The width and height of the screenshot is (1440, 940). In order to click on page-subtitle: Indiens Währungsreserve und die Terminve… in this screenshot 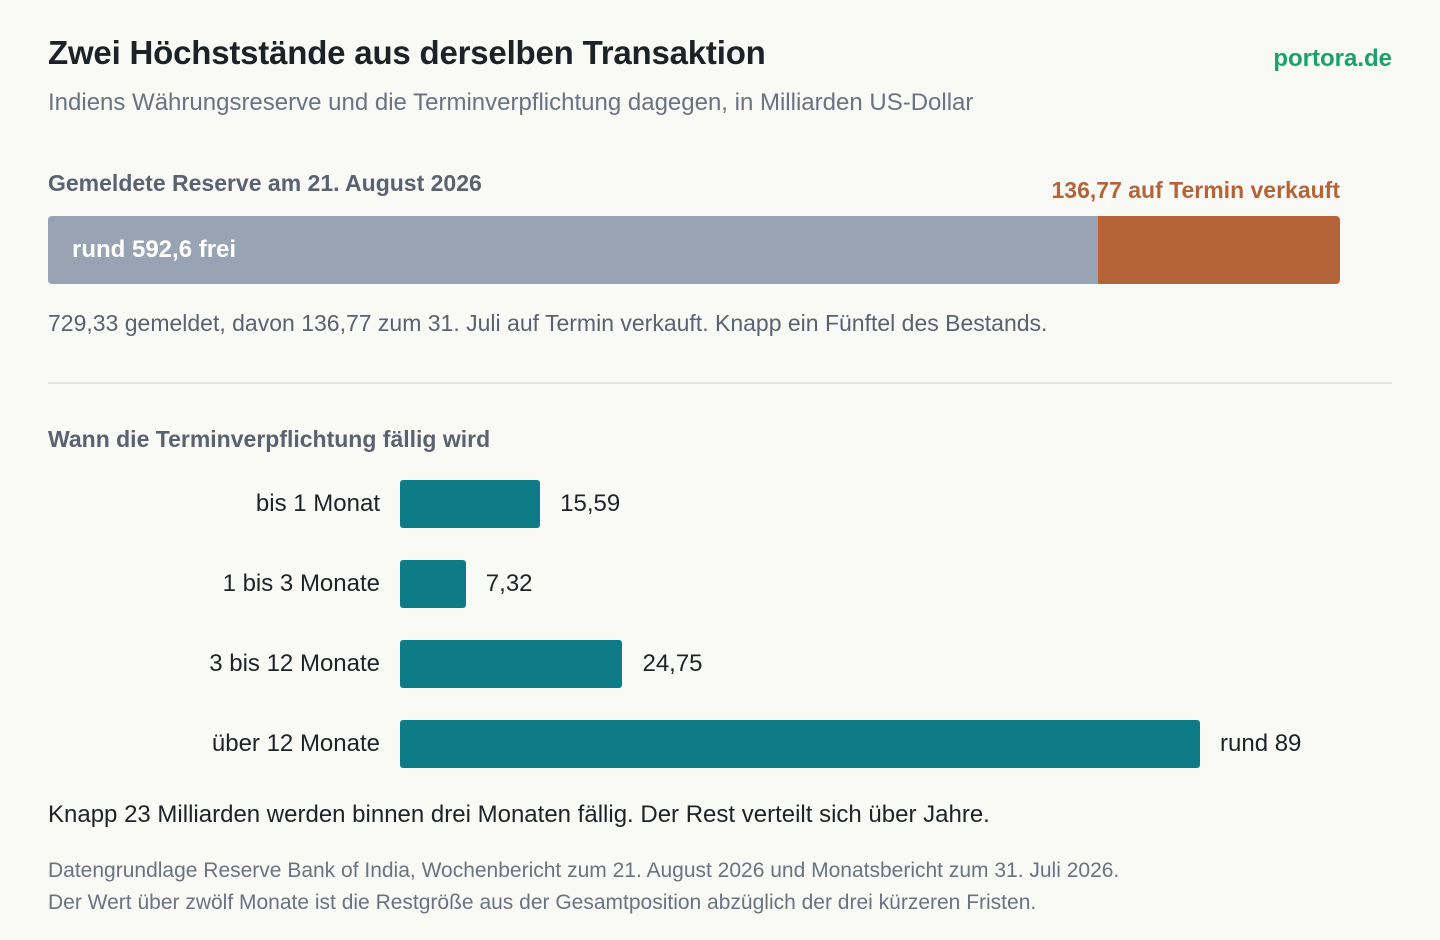, I will do `click(511, 102)`.